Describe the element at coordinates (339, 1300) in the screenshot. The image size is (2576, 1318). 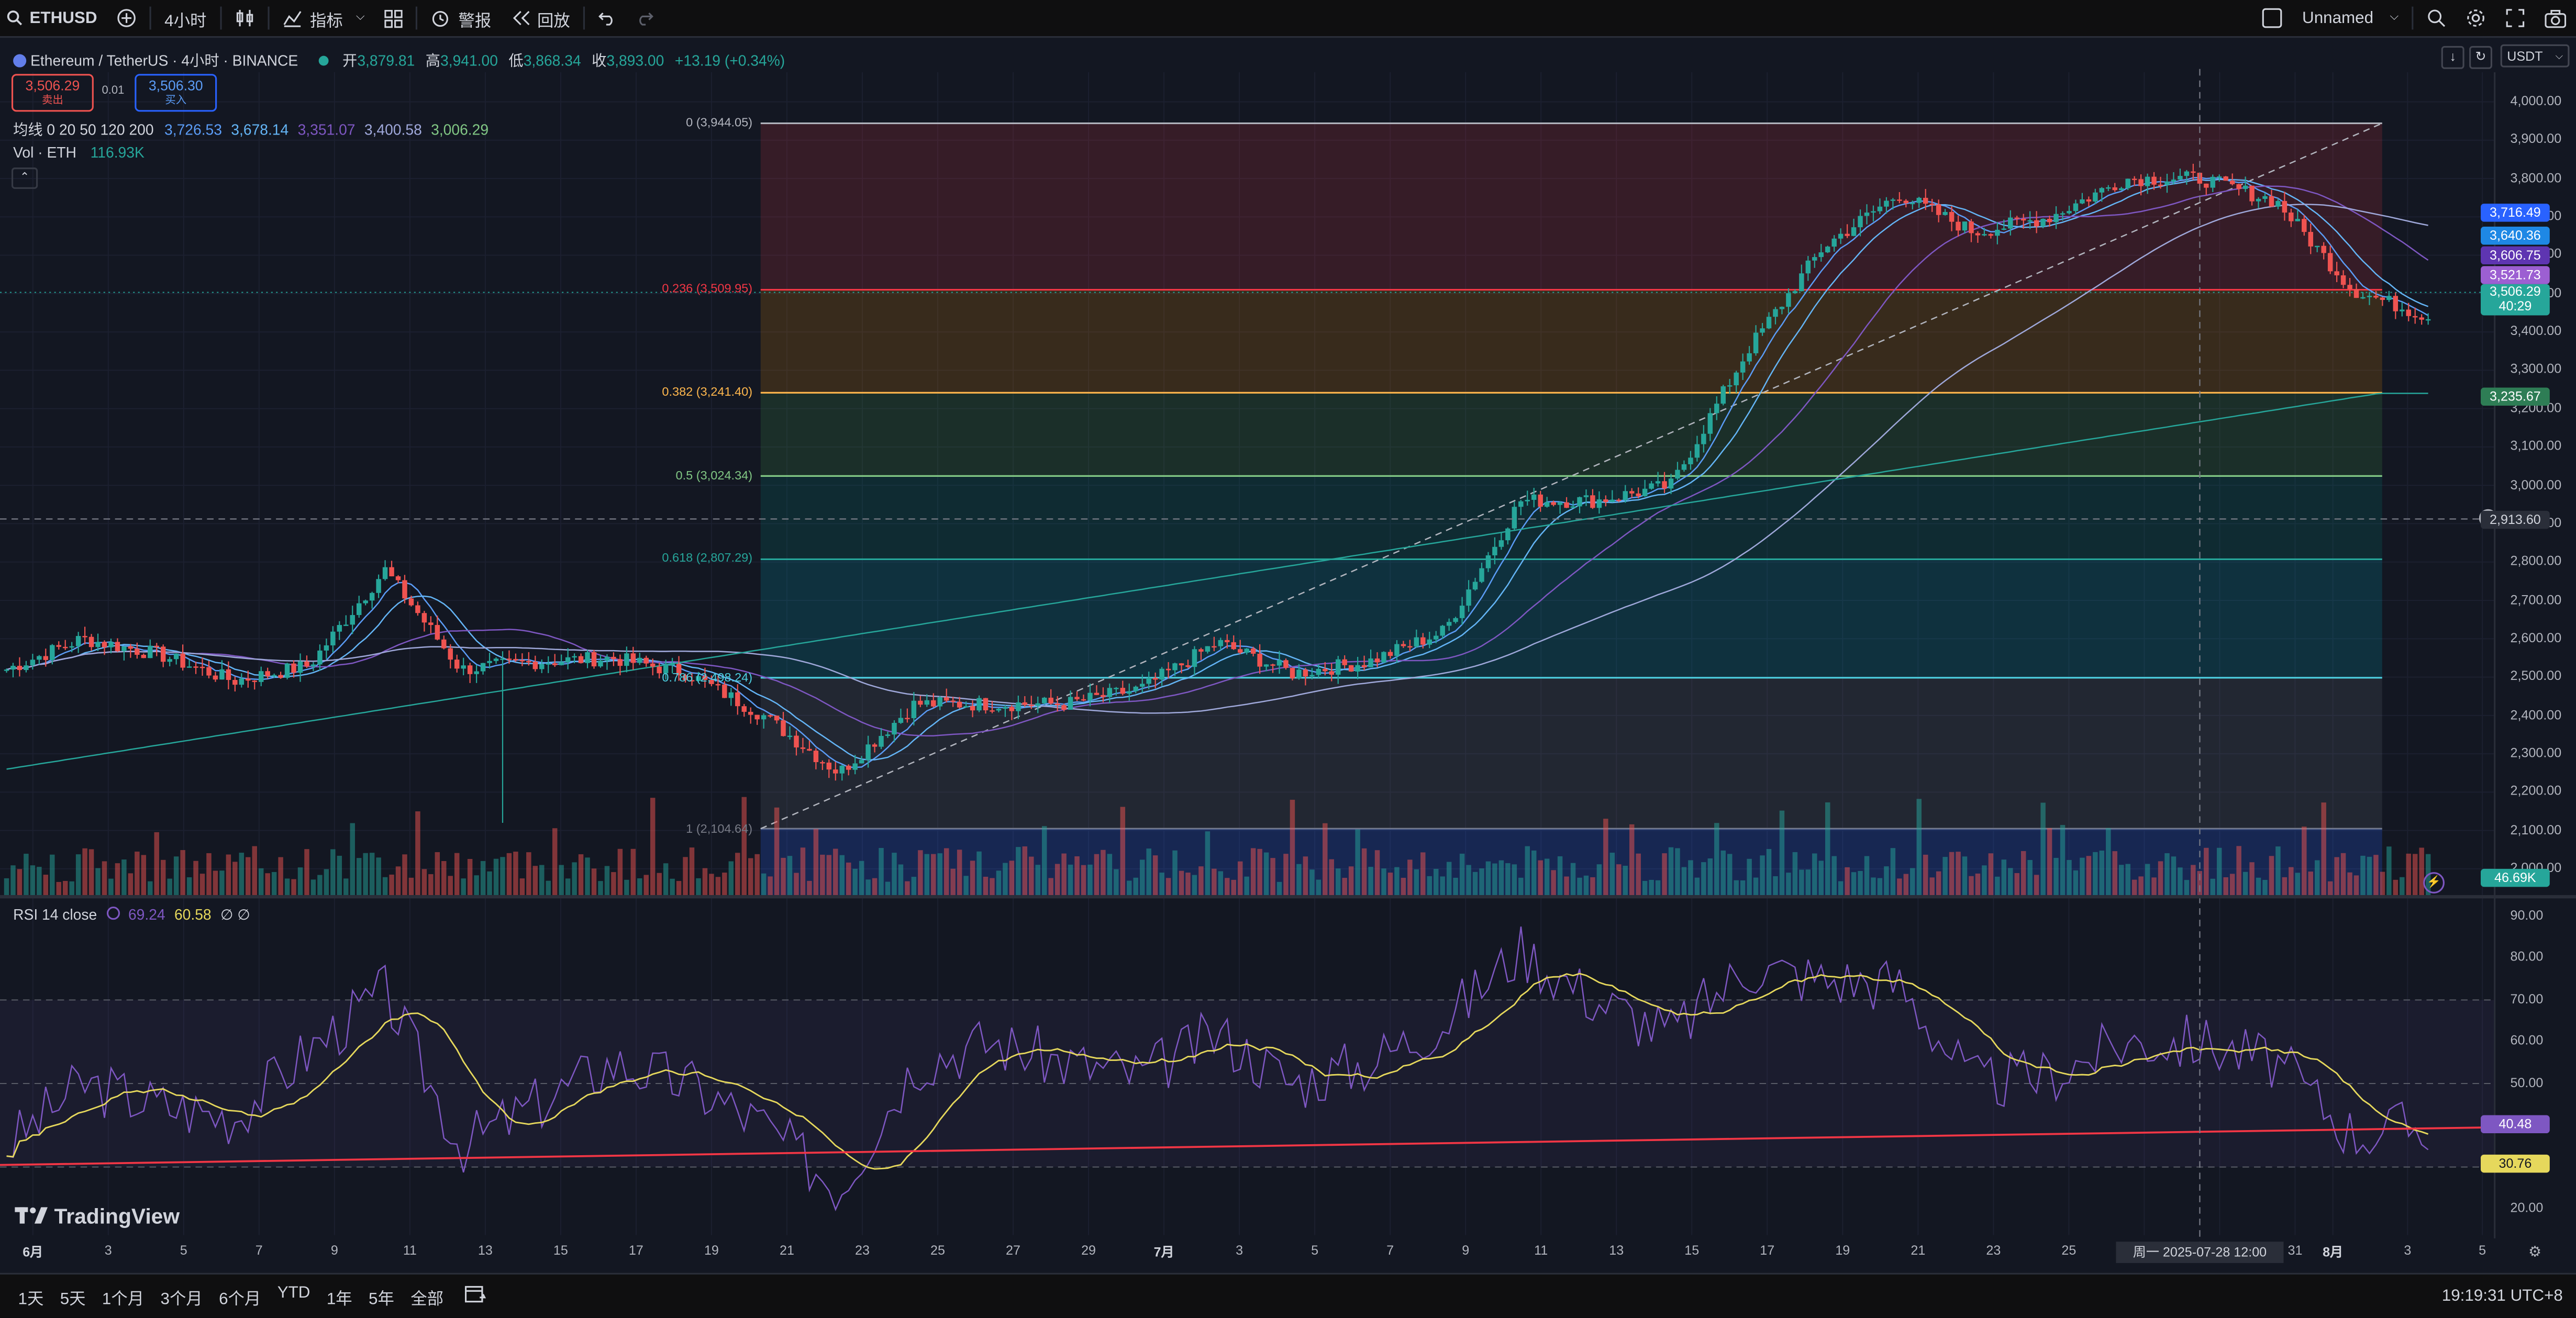
I see `range-6: 1年` at that location.